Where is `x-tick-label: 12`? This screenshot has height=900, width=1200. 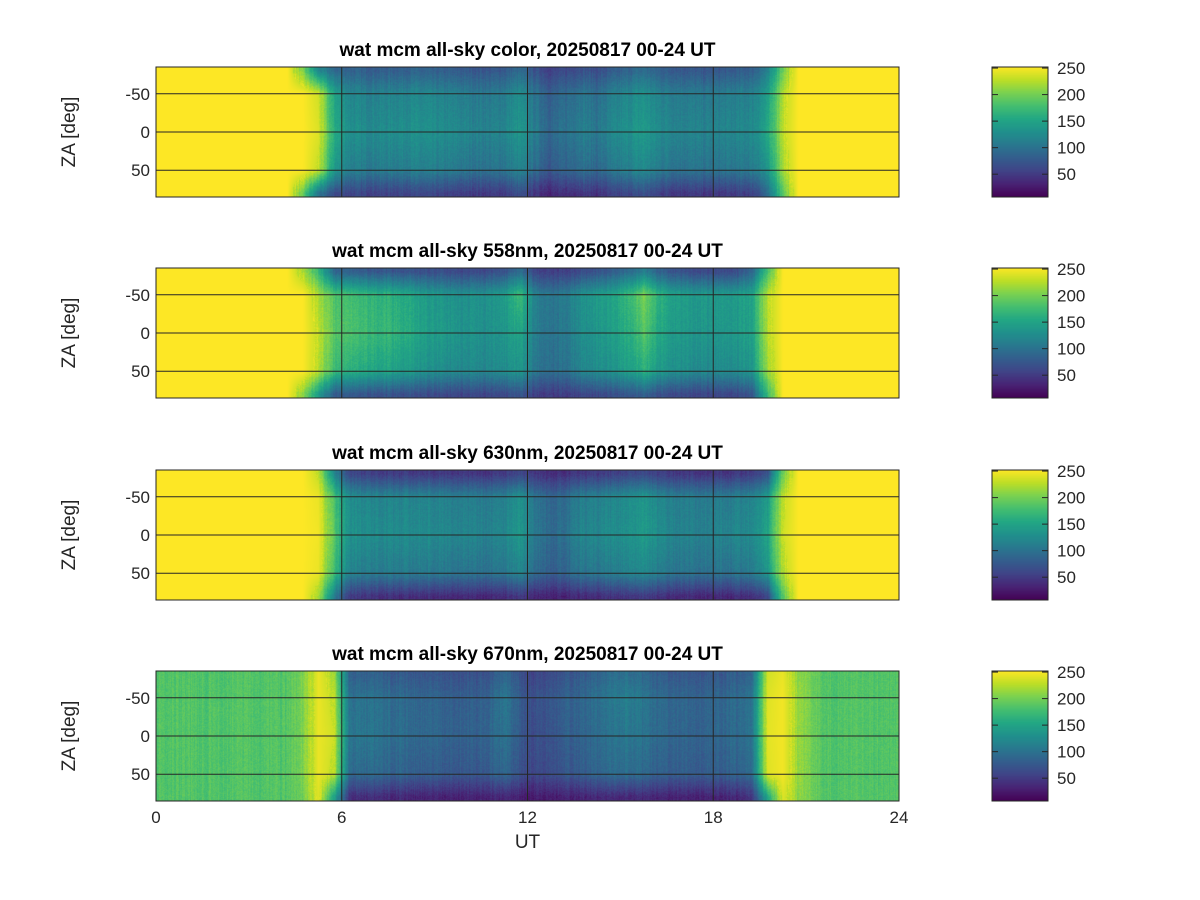 x-tick-label: 12 is located at coordinates (527, 817).